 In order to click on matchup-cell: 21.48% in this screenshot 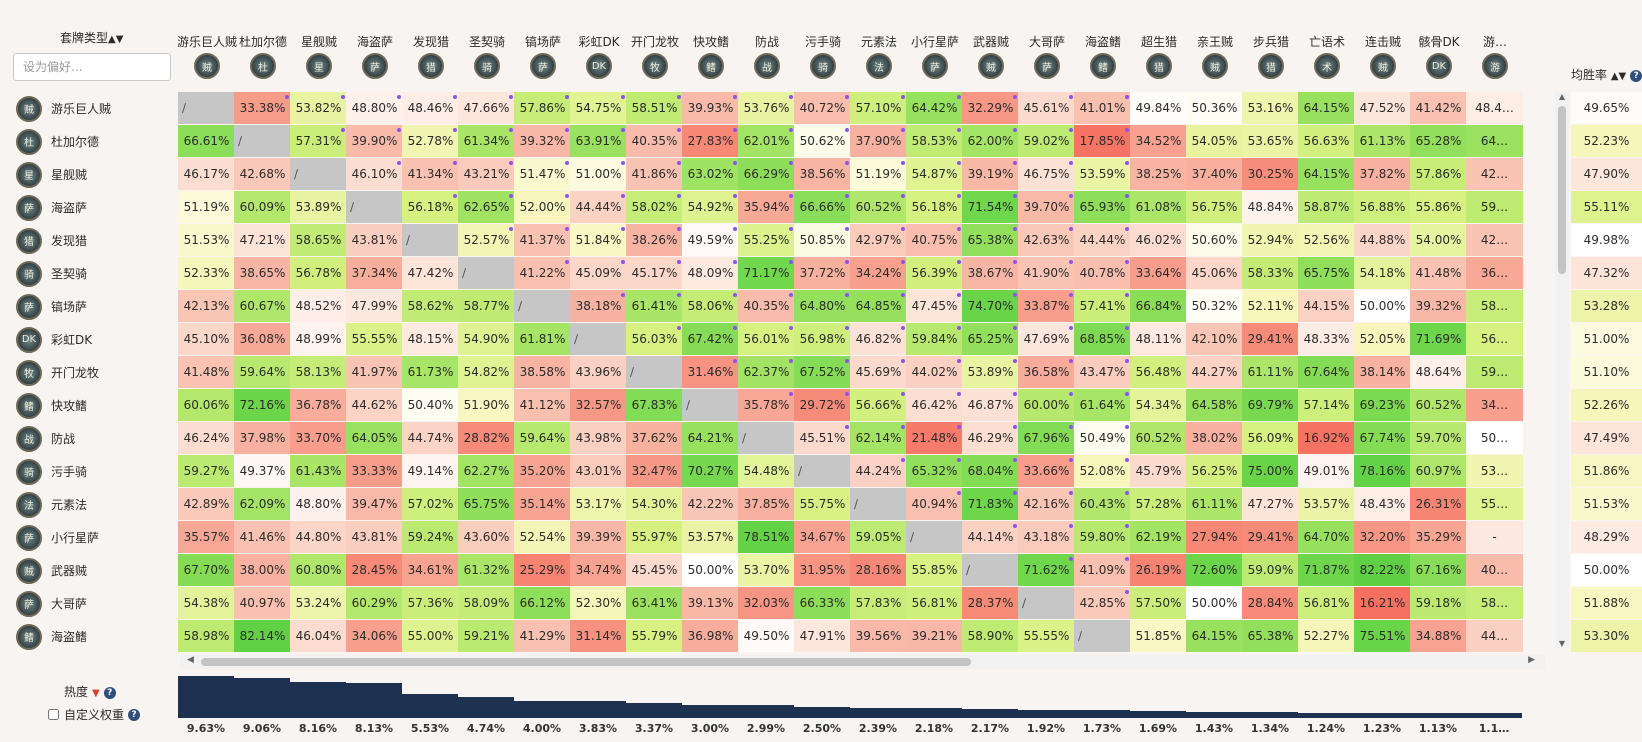, I will do `click(934, 438)`.